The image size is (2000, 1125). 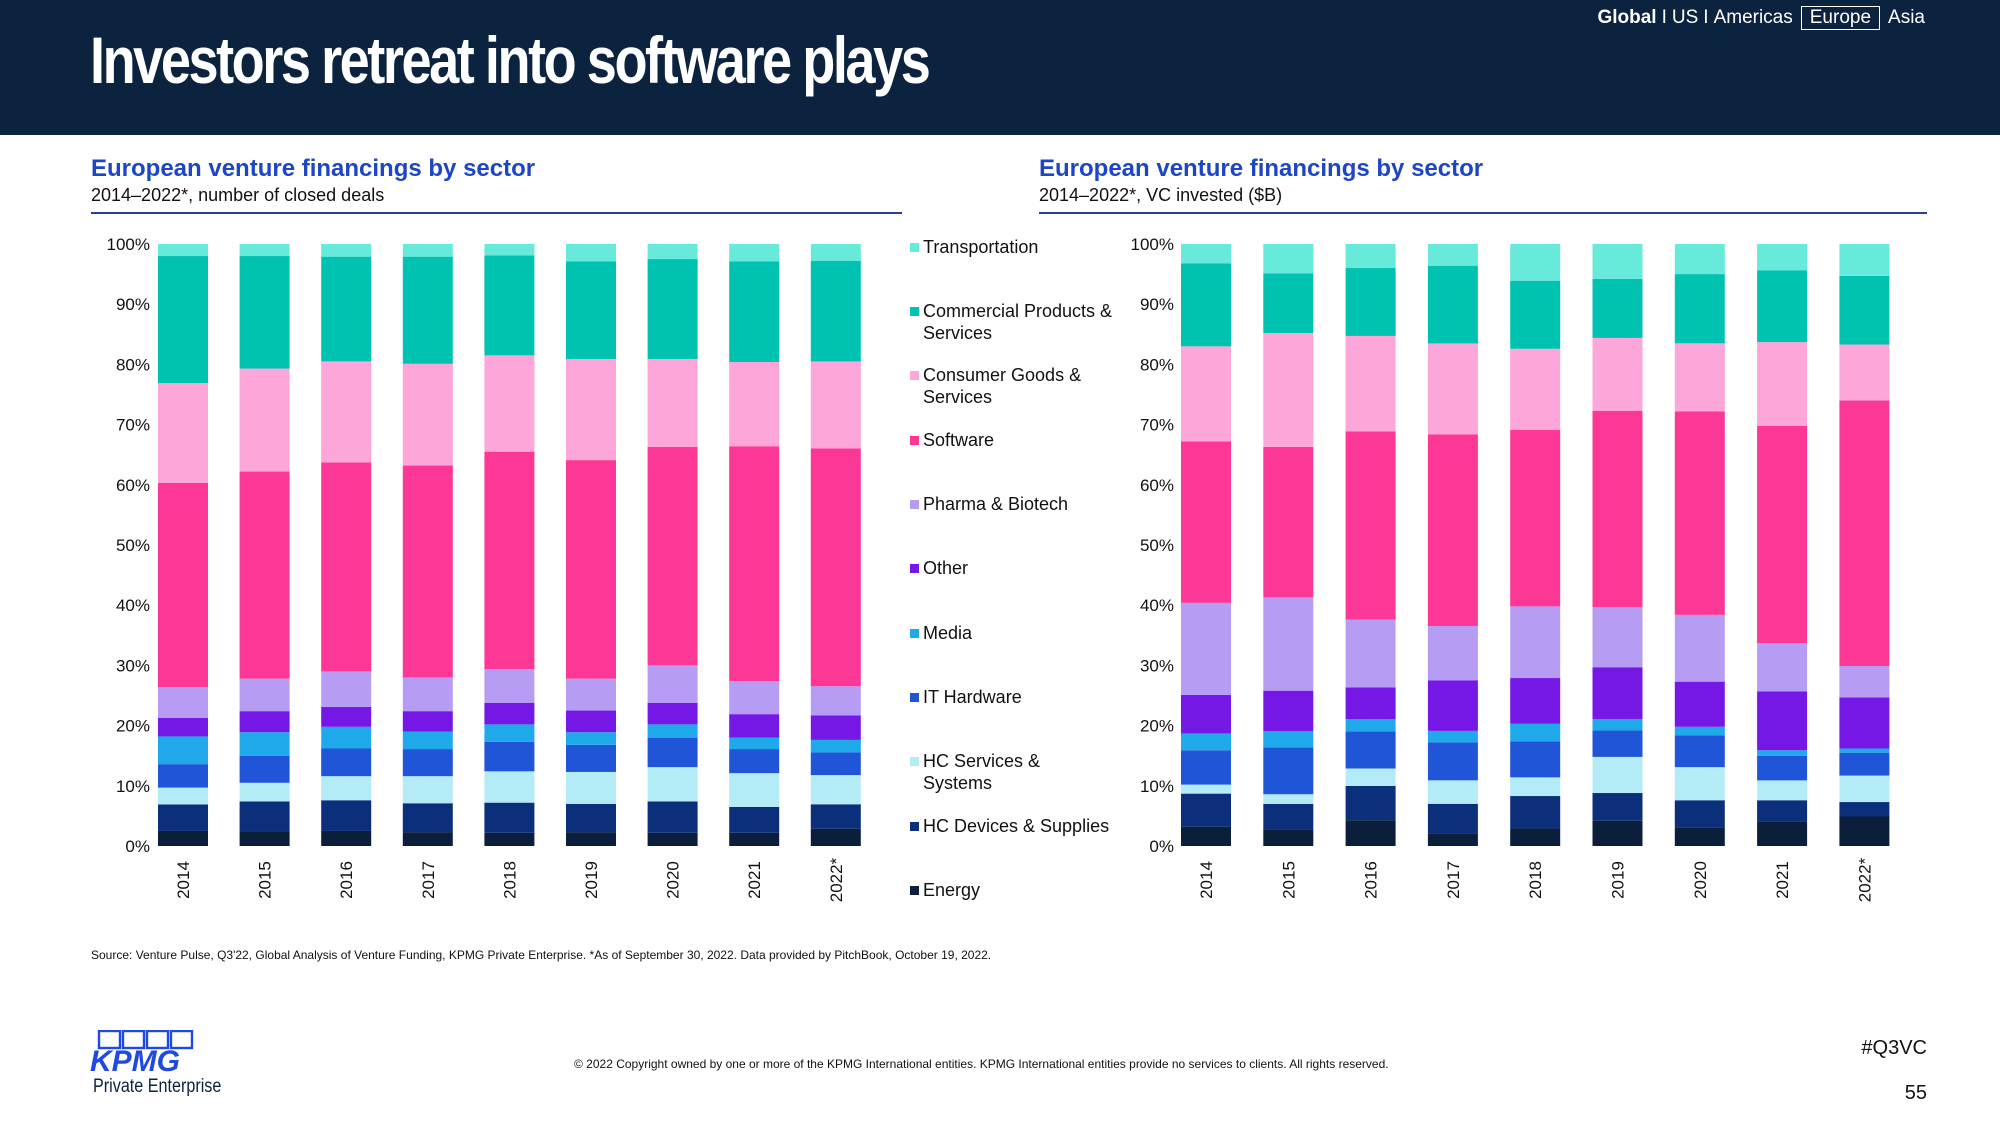 What do you see at coordinates (1840, 18) in the screenshot?
I see `nav-europe-link: Europe` at bounding box center [1840, 18].